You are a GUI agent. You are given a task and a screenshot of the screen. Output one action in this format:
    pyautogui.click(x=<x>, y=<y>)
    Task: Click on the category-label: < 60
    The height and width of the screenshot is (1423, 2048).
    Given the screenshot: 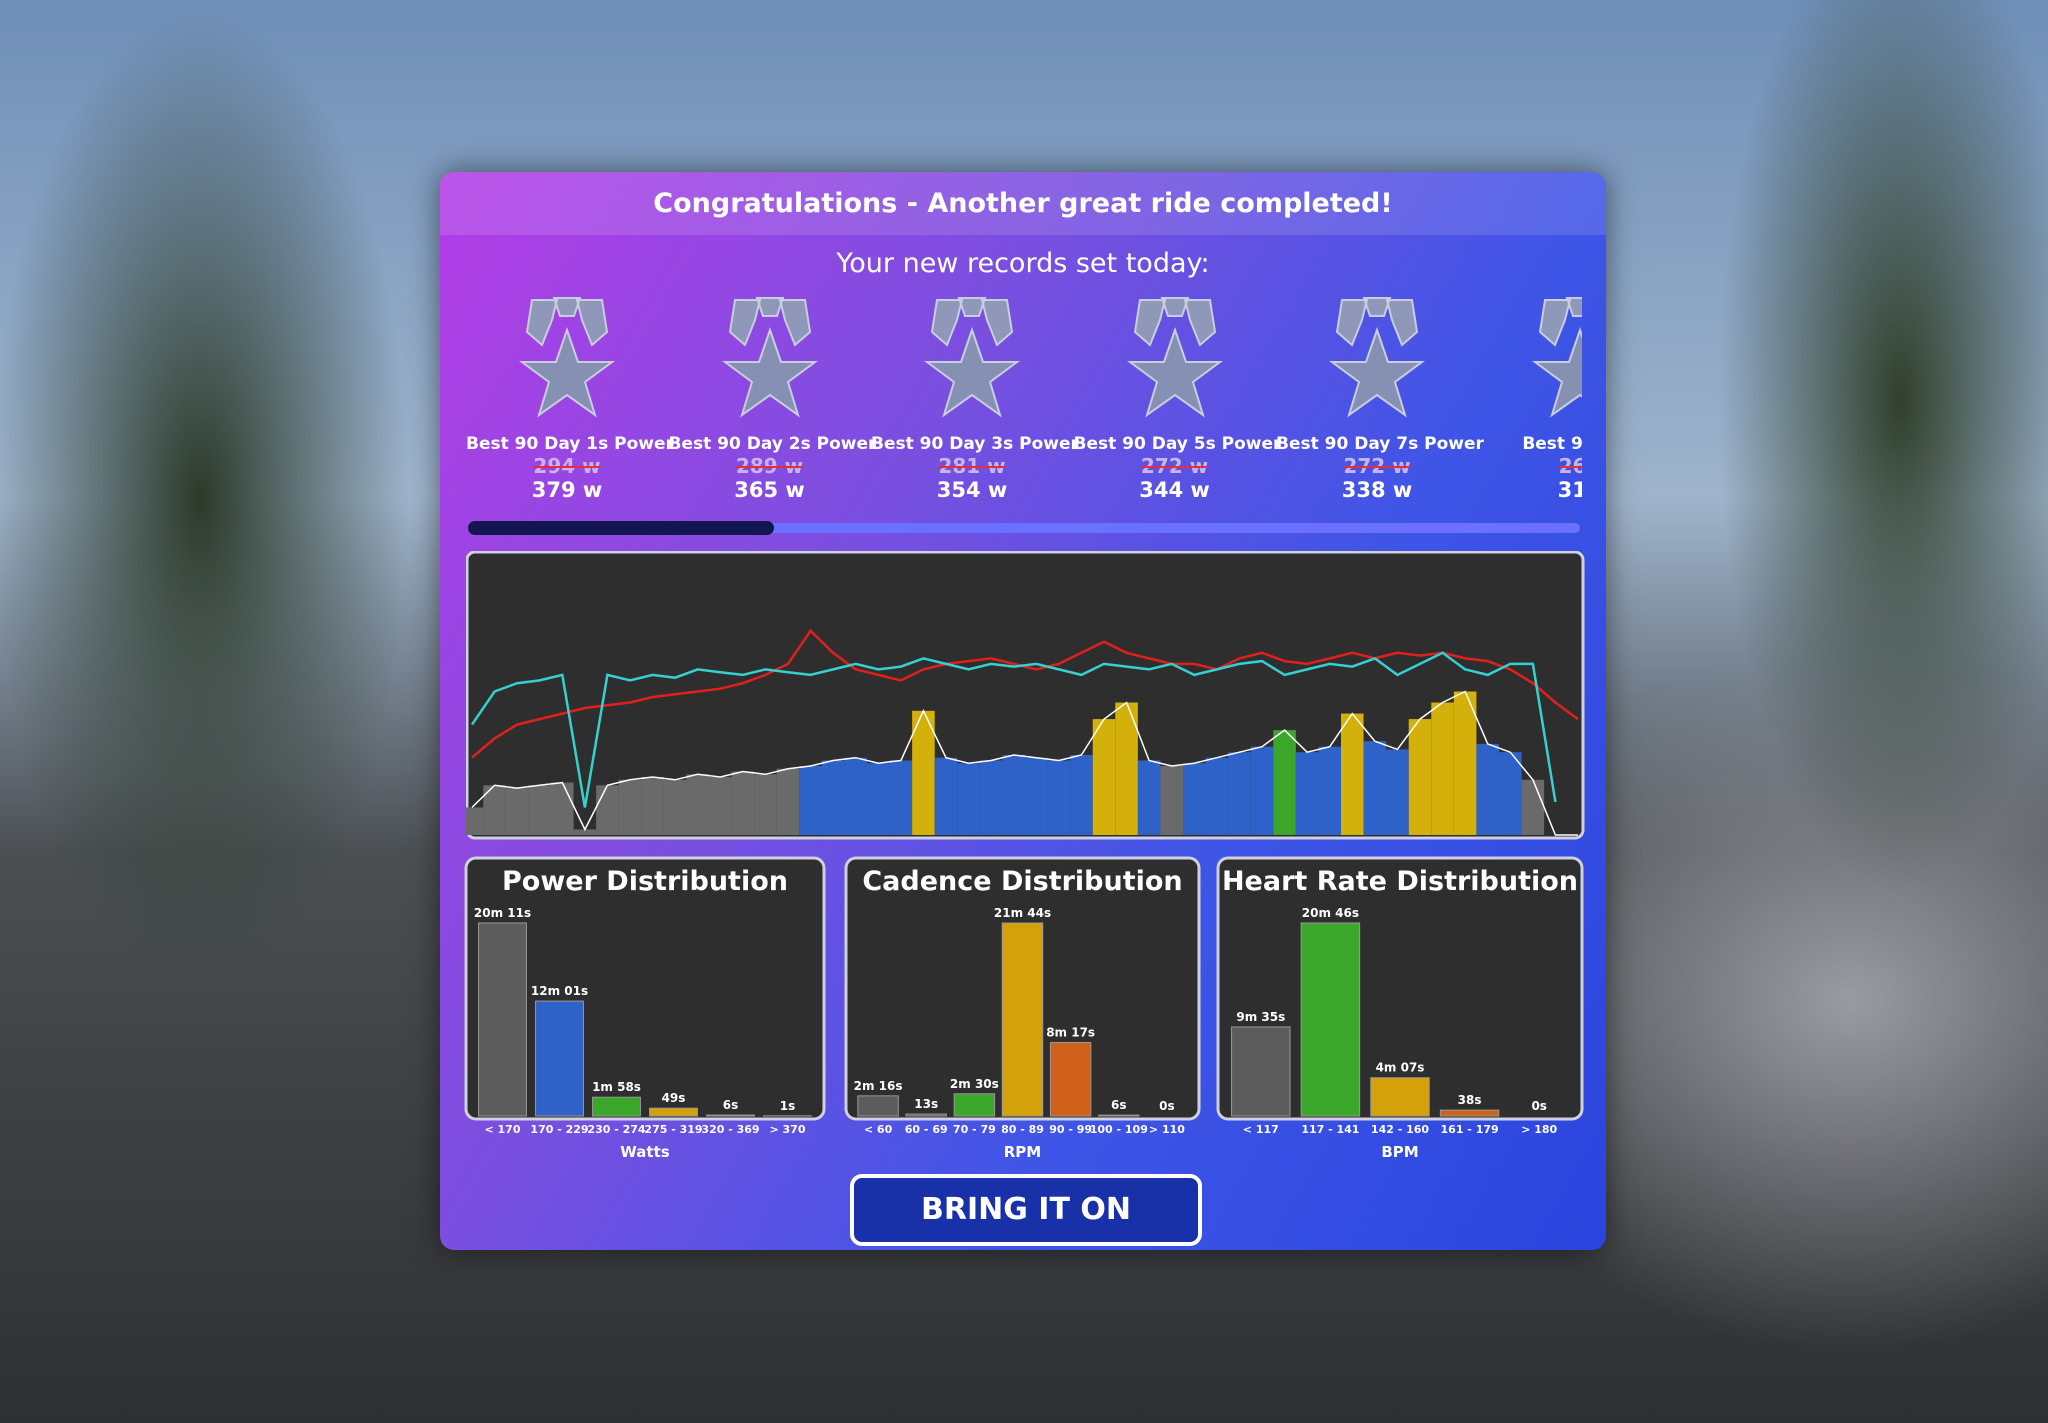 What is the action you would take?
    pyautogui.click(x=878, y=1129)
    